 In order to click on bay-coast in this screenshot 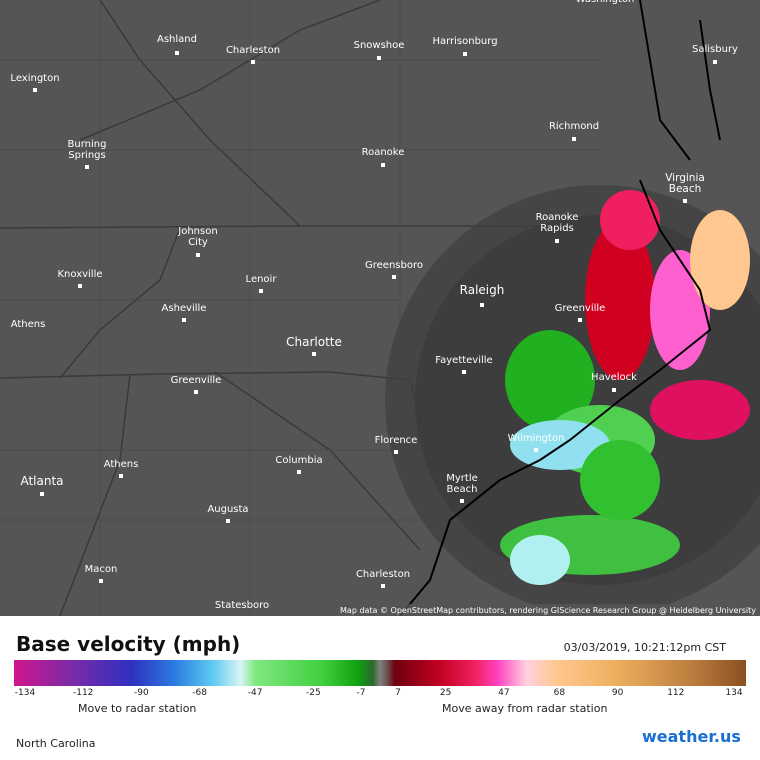, I will do `click(680, 80)`.